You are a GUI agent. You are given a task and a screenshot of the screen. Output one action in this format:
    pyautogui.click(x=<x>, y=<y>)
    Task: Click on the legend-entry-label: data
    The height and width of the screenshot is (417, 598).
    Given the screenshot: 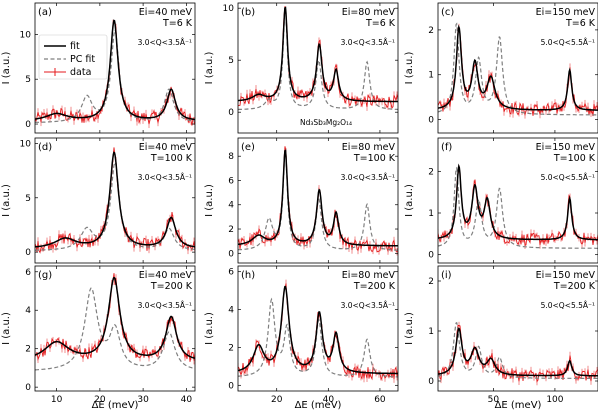 What is the action you would take?
    pyautogui.click(x=80, y=72)
    